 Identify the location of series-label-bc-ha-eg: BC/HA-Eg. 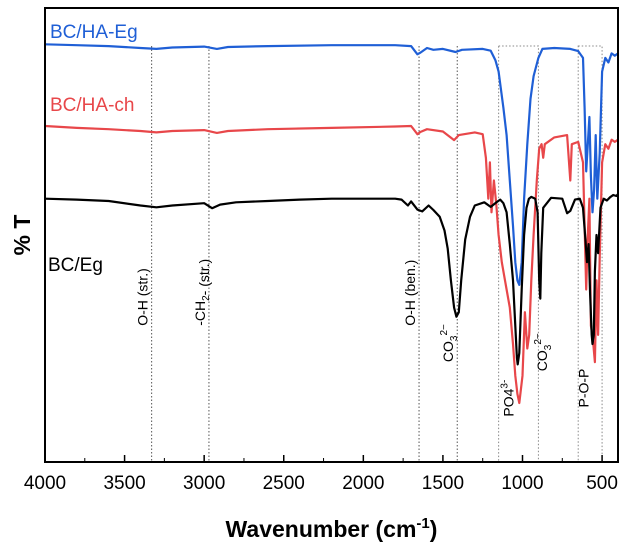
(94, 32).